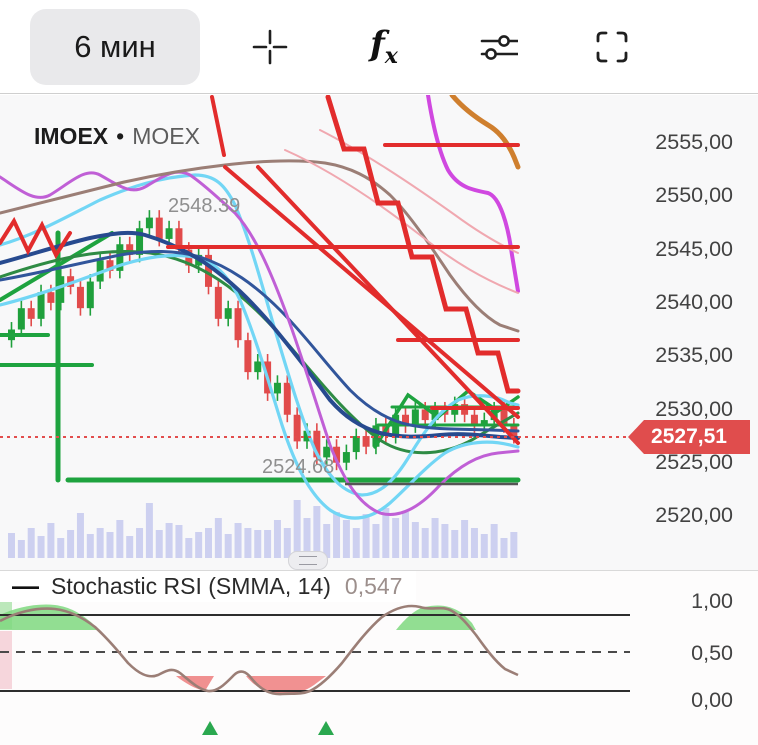 The image size is (758, 745). Describe the element at coordinates (373, 586) in the screenshot. I see `indicator-value: 0,547` at that location.